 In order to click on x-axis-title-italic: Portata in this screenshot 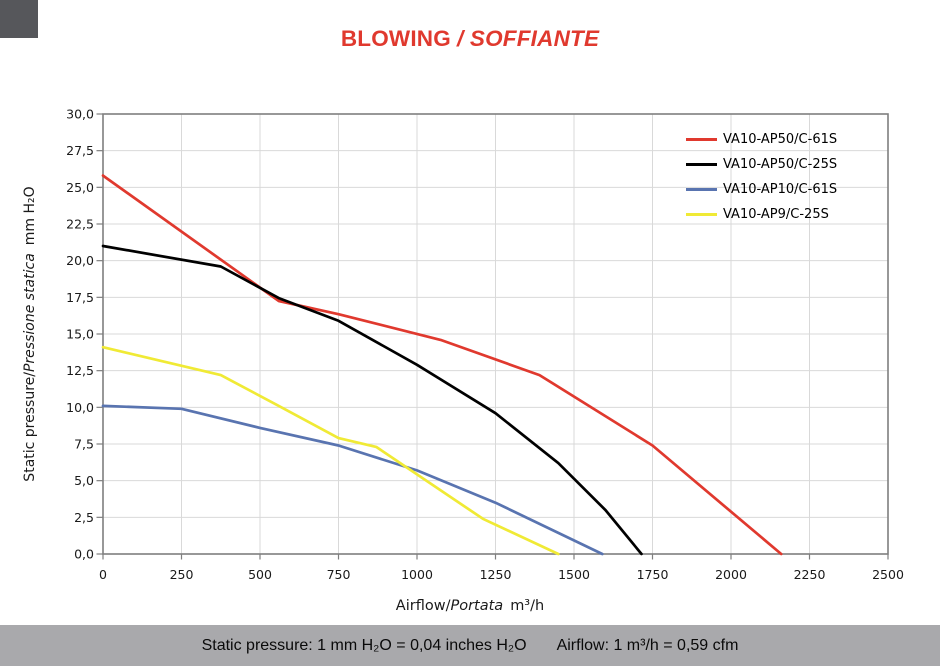, I will do `click(477, 606)`.